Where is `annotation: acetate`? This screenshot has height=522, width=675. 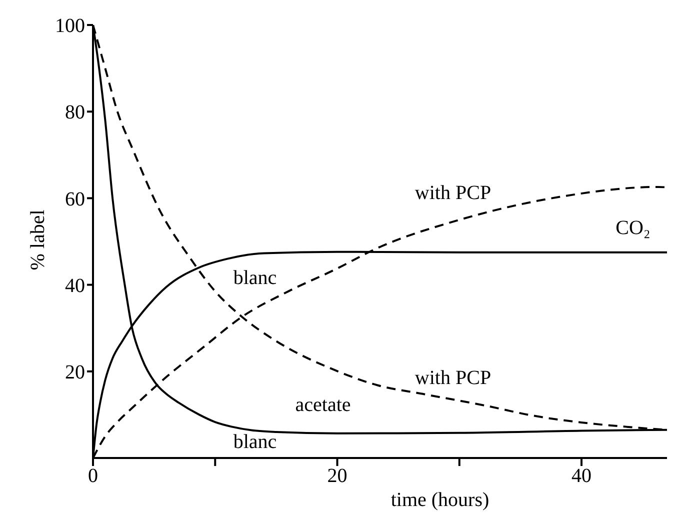
annotation: acetate is located at coordinates (323, 405).